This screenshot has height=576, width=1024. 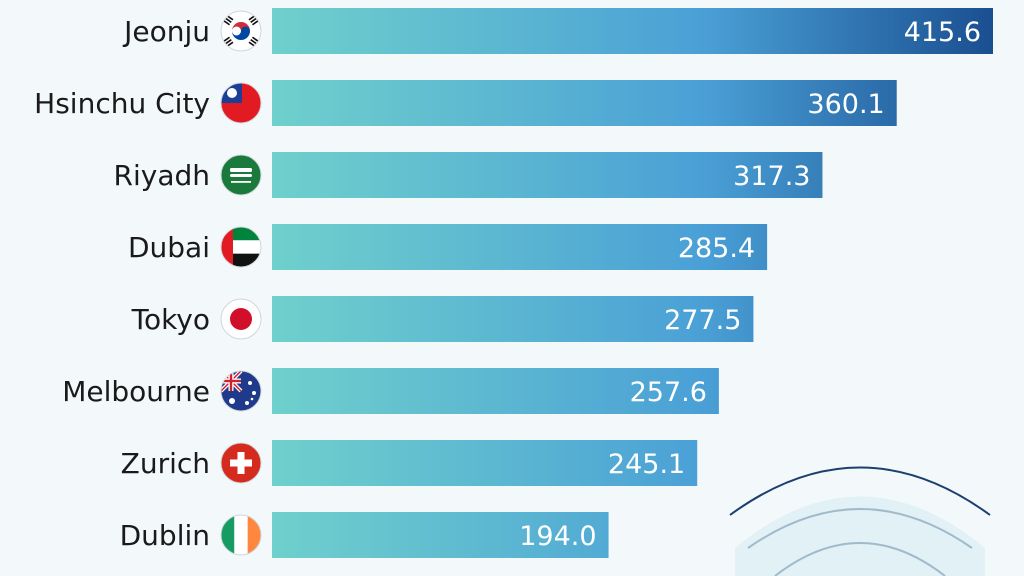 I want to click on city-label: Jeonju, so click(x=166, y=31).